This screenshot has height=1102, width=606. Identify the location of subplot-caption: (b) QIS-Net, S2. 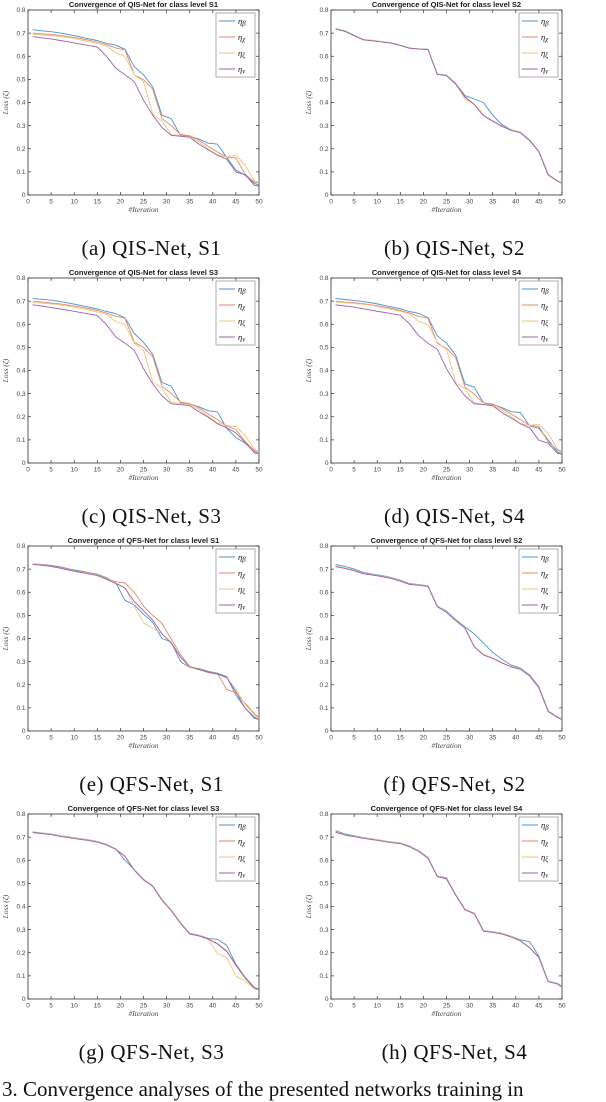
(454, 247).